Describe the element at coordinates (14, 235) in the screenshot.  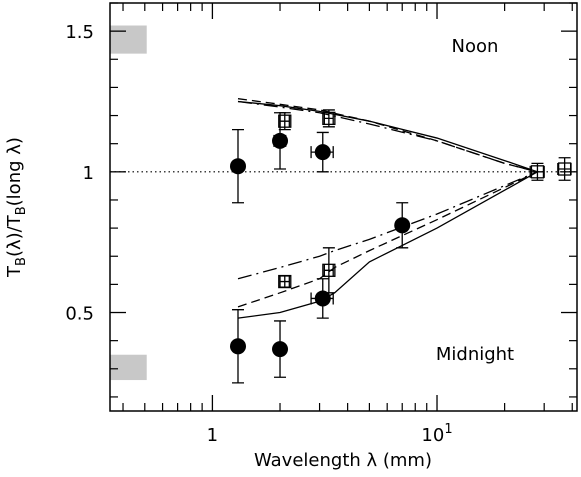
I see `y-label-part: (λ)/T` at that location.